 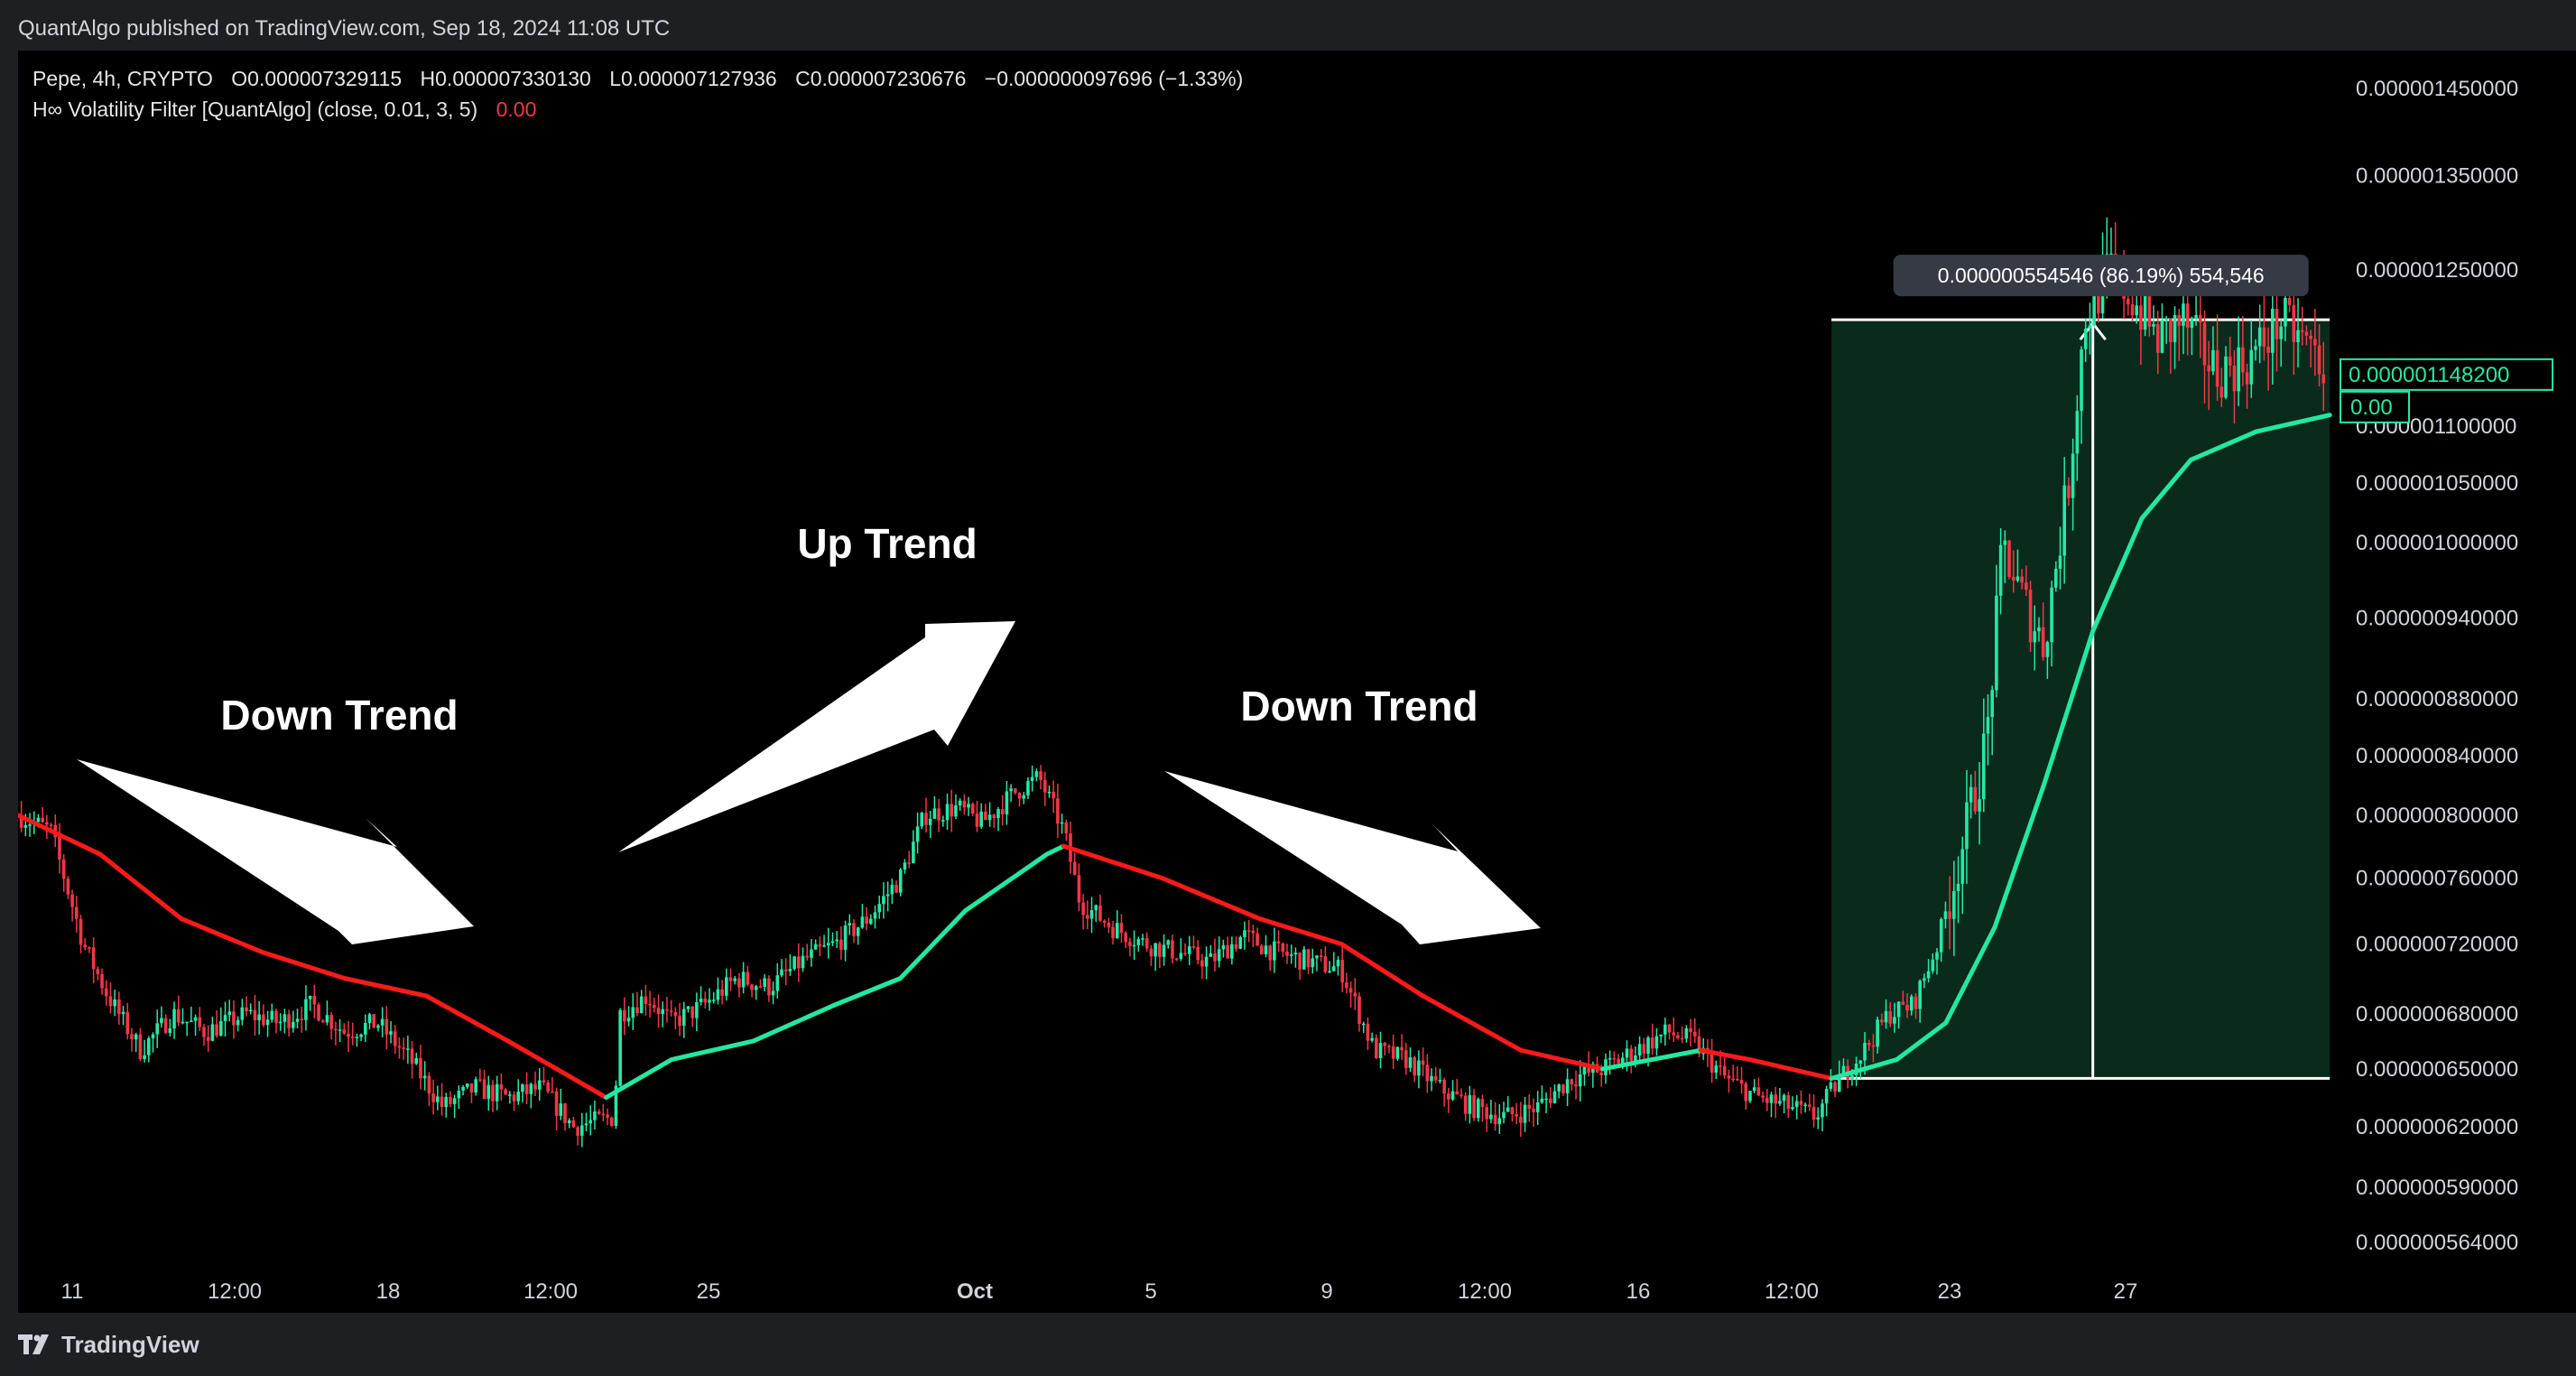 What do you see at coordinates (2437, 756) in the screenshot?
I see `y-tick-label: 0.000000840000` at bounding box center [2437, 756].